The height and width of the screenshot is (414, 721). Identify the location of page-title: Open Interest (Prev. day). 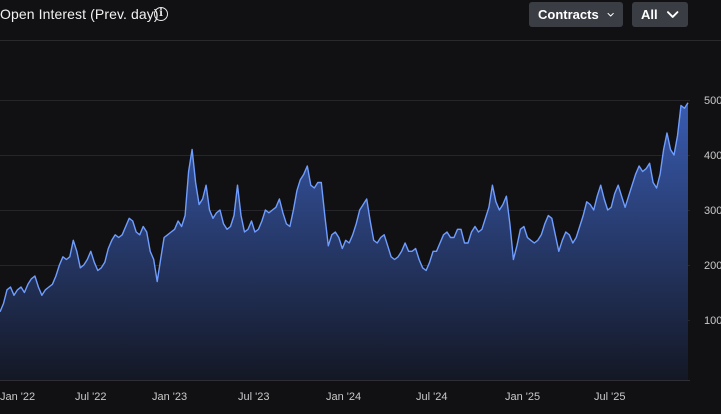
(79, 14).